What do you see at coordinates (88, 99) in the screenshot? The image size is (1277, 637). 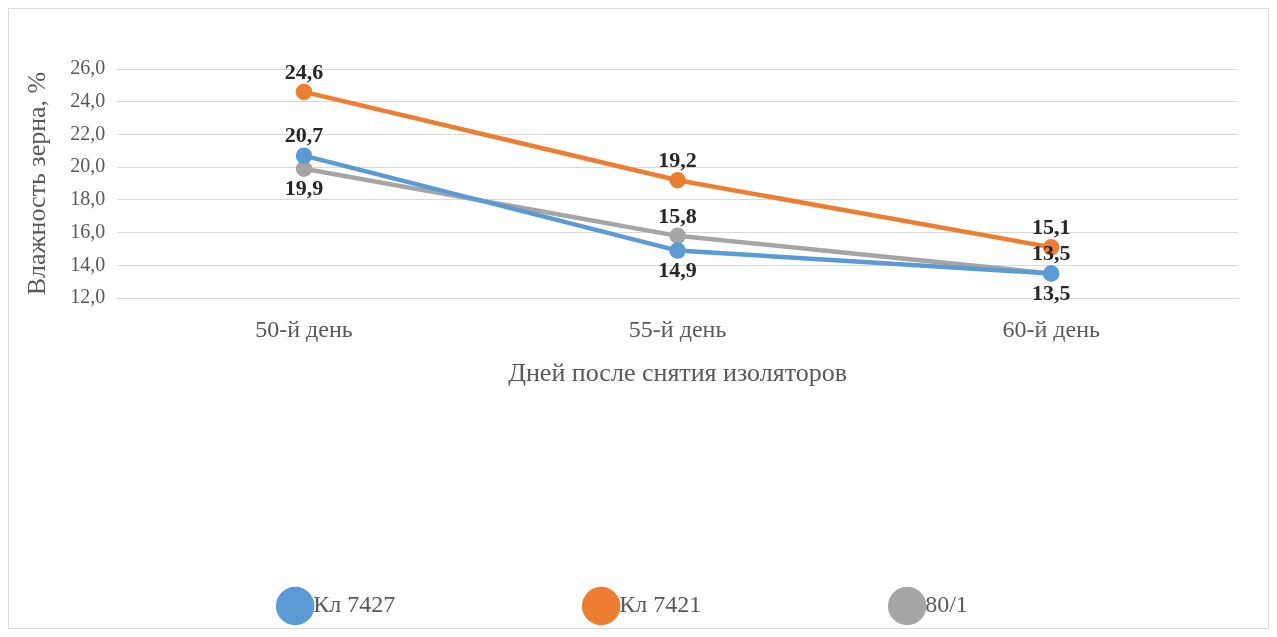 I see `y-tick-label: 24,0` at bounding box center [88, 99].